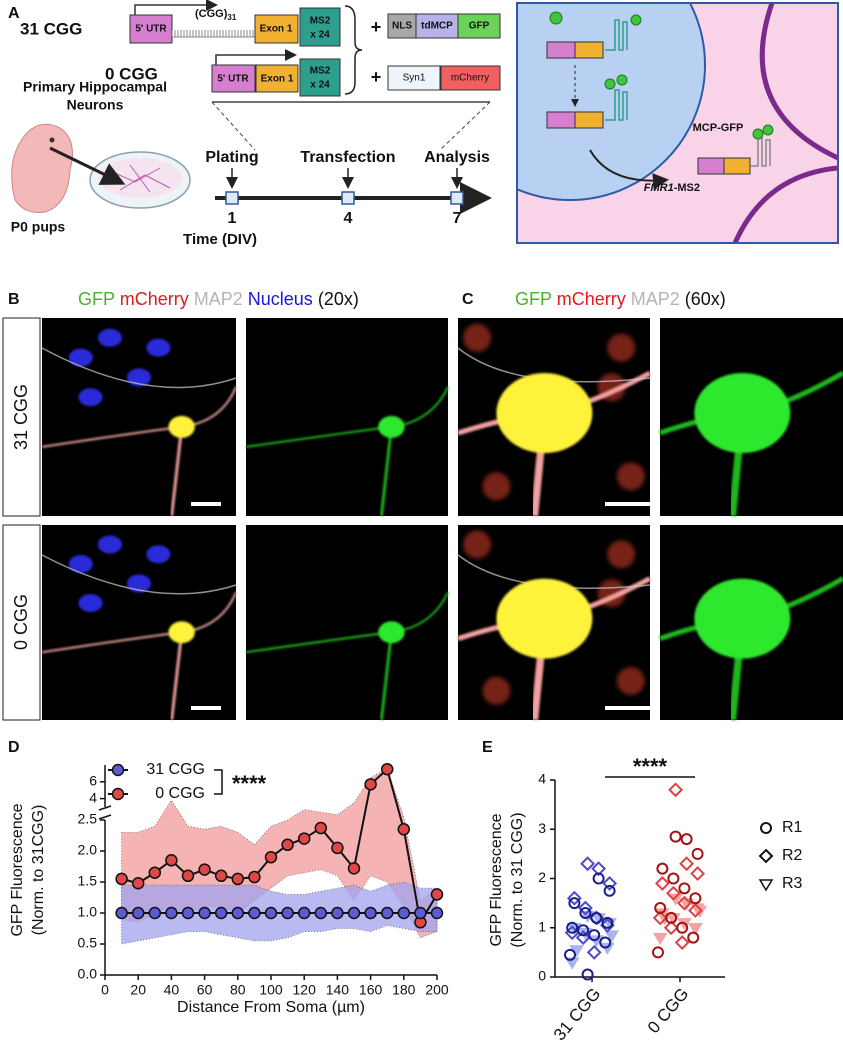  Describe the element at coordinates (414, 78) in the screenshot. I see `syn1-box` at that location.